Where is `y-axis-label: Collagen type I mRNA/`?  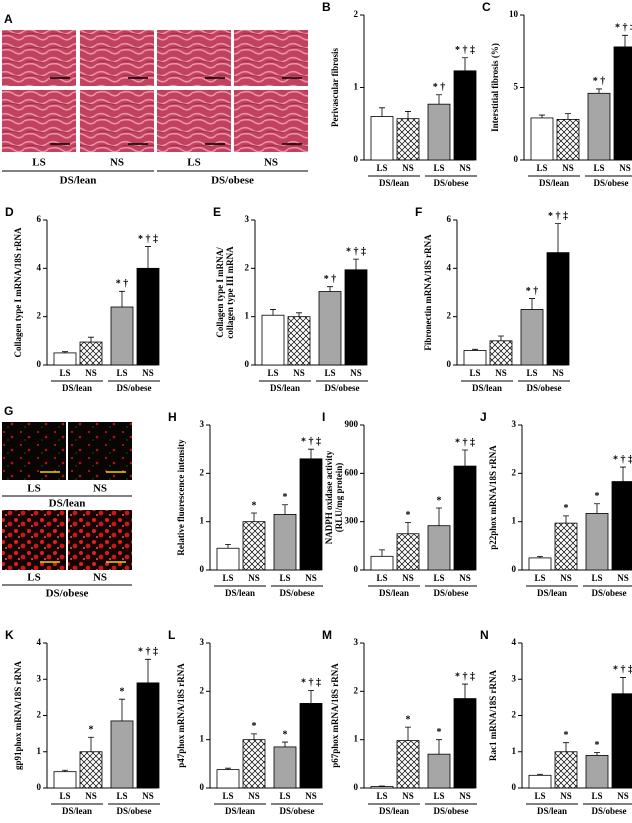 y-axis-label: Collagen type I mRNA/ is located at coordinates (220, 292).